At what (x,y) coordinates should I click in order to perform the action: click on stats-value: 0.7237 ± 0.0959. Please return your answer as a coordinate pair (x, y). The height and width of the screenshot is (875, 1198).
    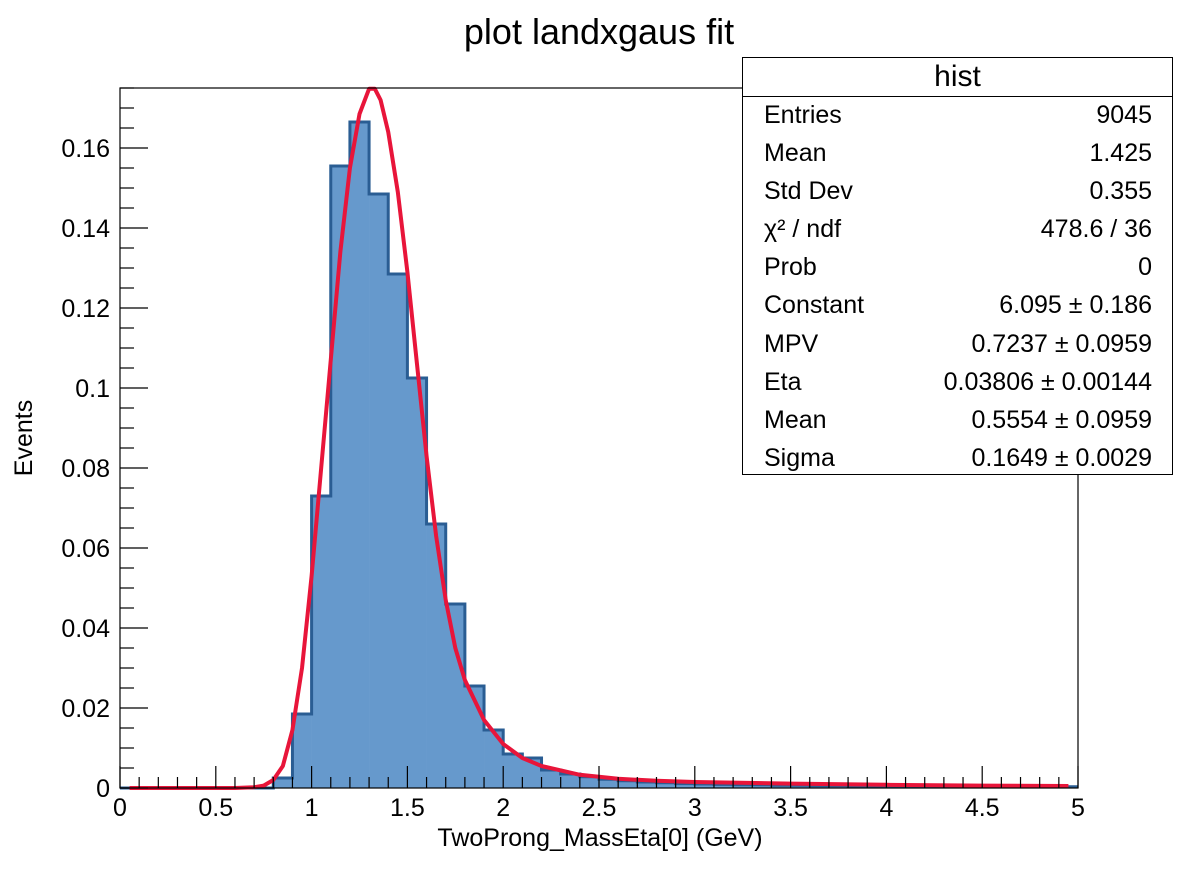
    Looking at the image, I should click on (1061, 343).